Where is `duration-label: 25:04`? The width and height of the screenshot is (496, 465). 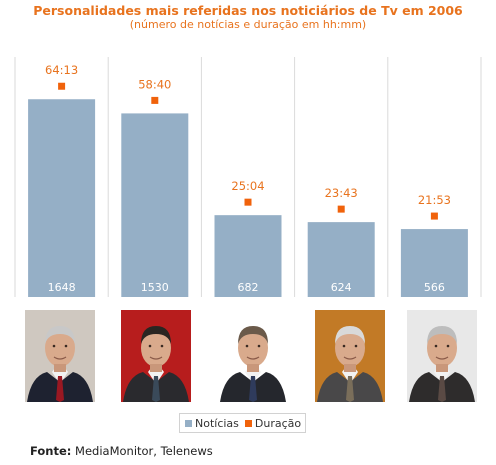
duration-label: 25:04 is located at coordinates (247, 186).